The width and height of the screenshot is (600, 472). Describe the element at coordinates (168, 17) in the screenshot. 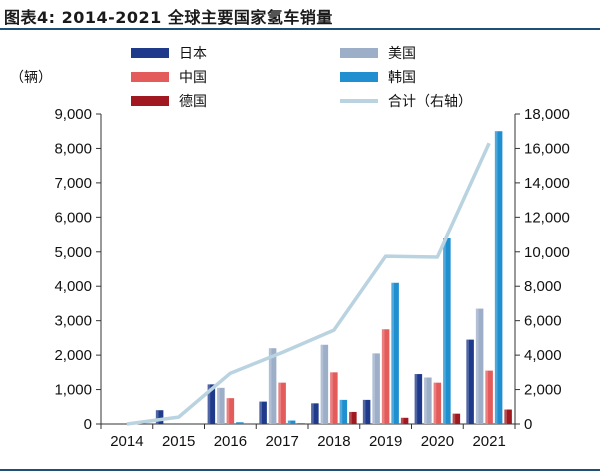

I see `chart-title: 图表4: 2014-2021 全球主要国家氢车销量` at that location.